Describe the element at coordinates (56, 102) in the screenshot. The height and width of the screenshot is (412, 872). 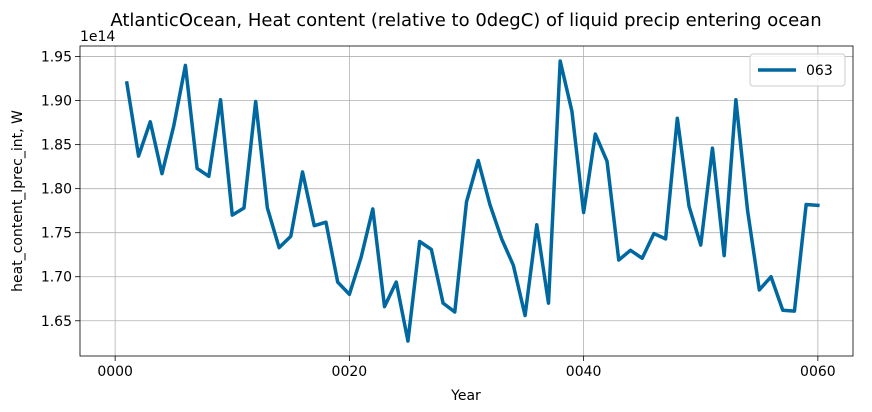
I see `y-tick-label: 1.90` at that location.